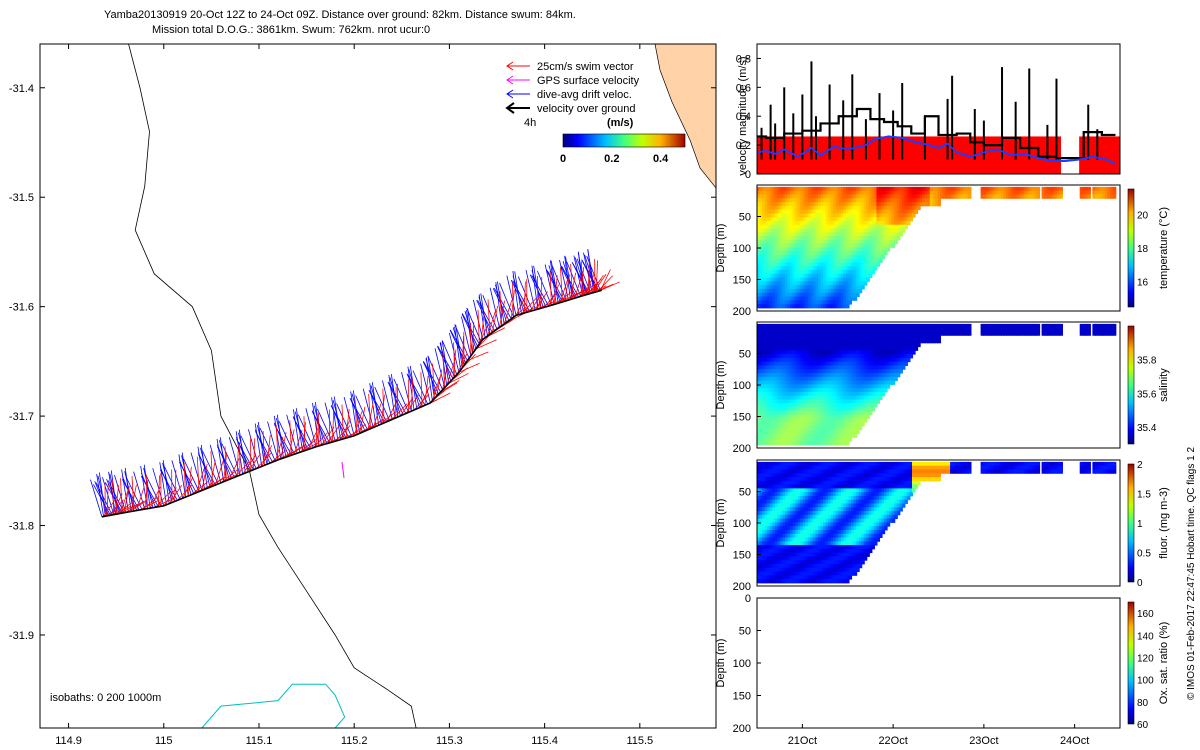 This screenshot has height=750, width=1200. Describe the element at coordinates (743, 117) in the screenshot. I see `velocity-ytick-label: 0.4` at that location.